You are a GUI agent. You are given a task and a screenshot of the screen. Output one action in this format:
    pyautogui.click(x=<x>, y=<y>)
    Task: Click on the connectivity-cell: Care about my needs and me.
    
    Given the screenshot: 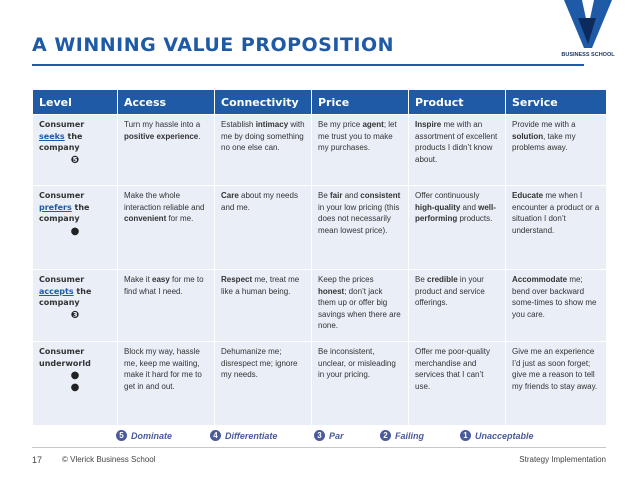 What is the action you would take?
    pyautogui.click(x=263, y=227)
    